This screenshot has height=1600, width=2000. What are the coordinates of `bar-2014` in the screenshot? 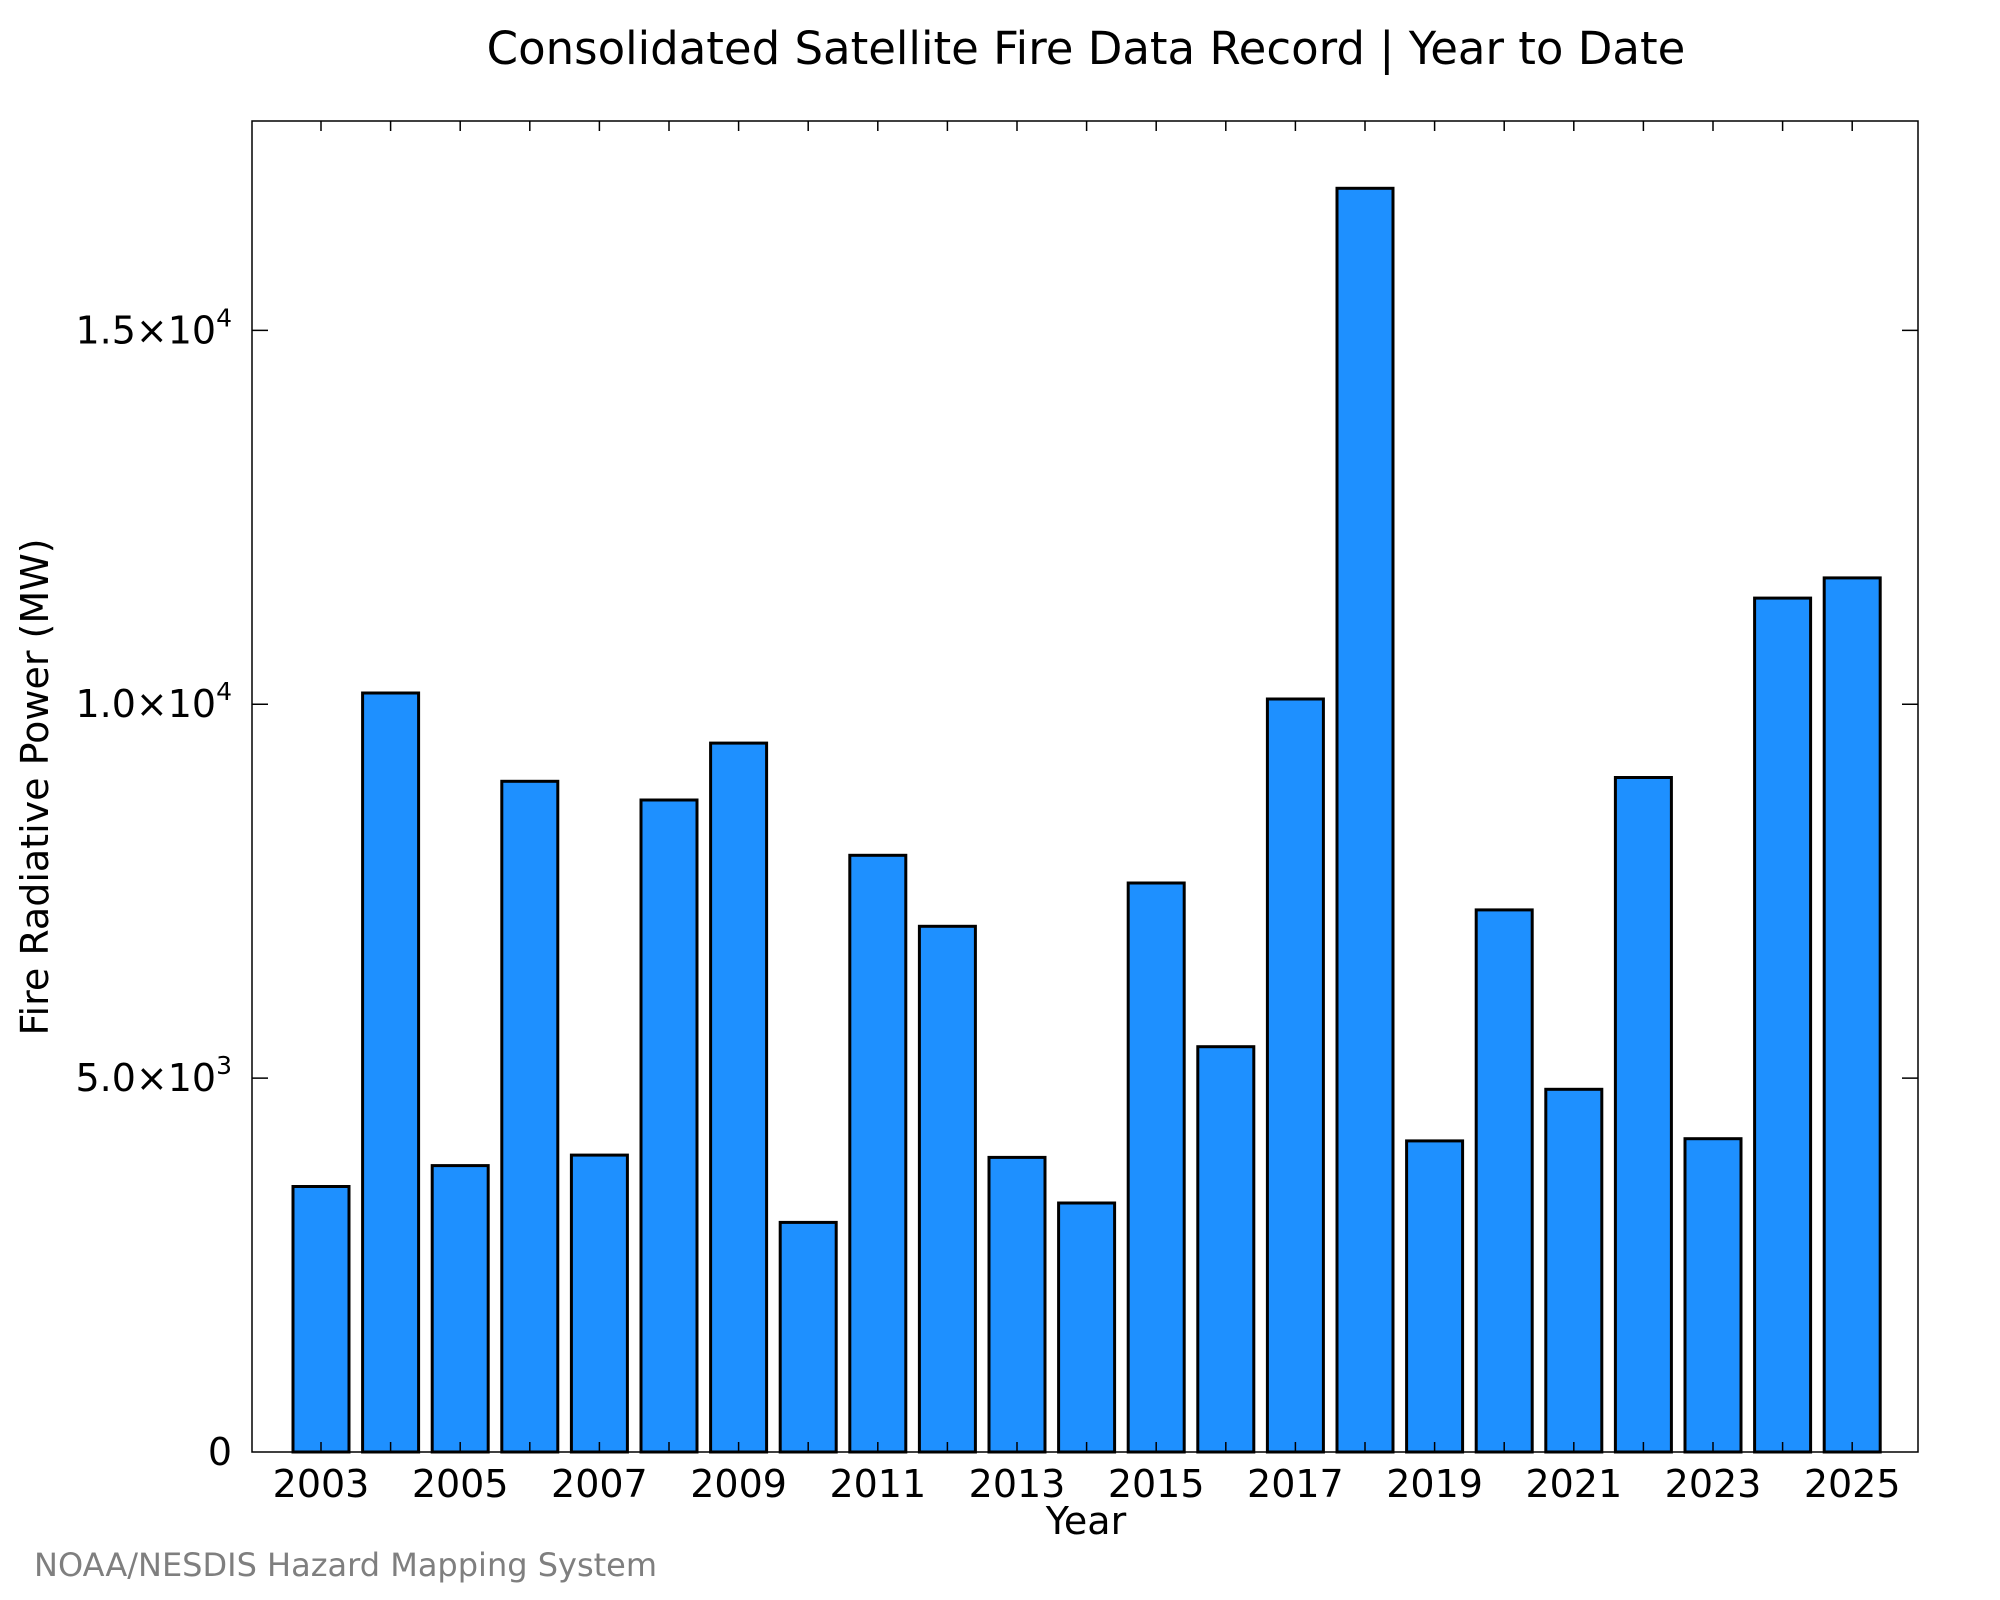 It's located at (1087, 1327).